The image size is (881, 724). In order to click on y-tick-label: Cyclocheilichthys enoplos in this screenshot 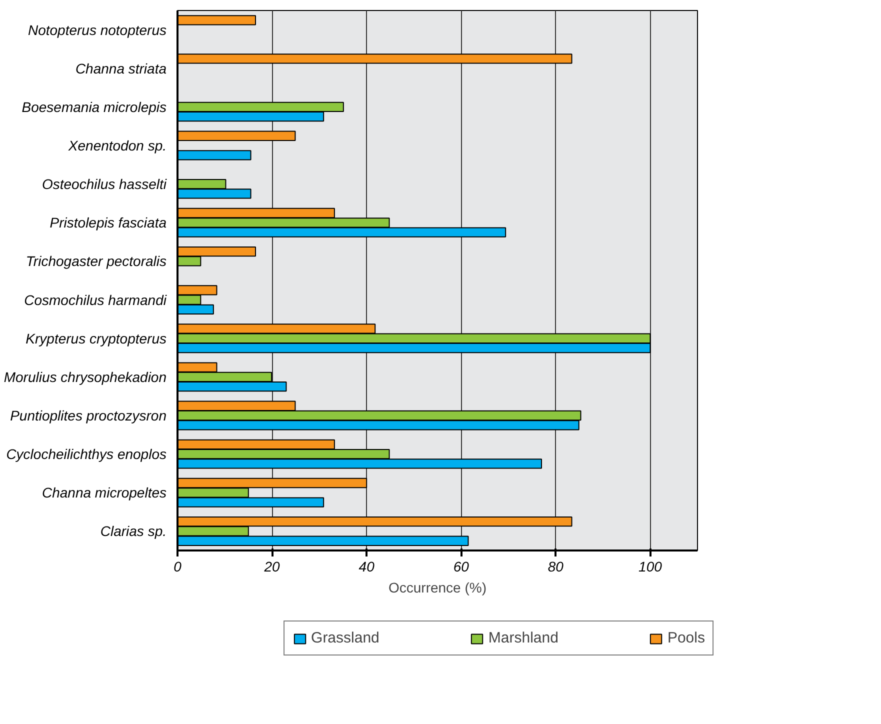, I will do `click(86, 454)`.